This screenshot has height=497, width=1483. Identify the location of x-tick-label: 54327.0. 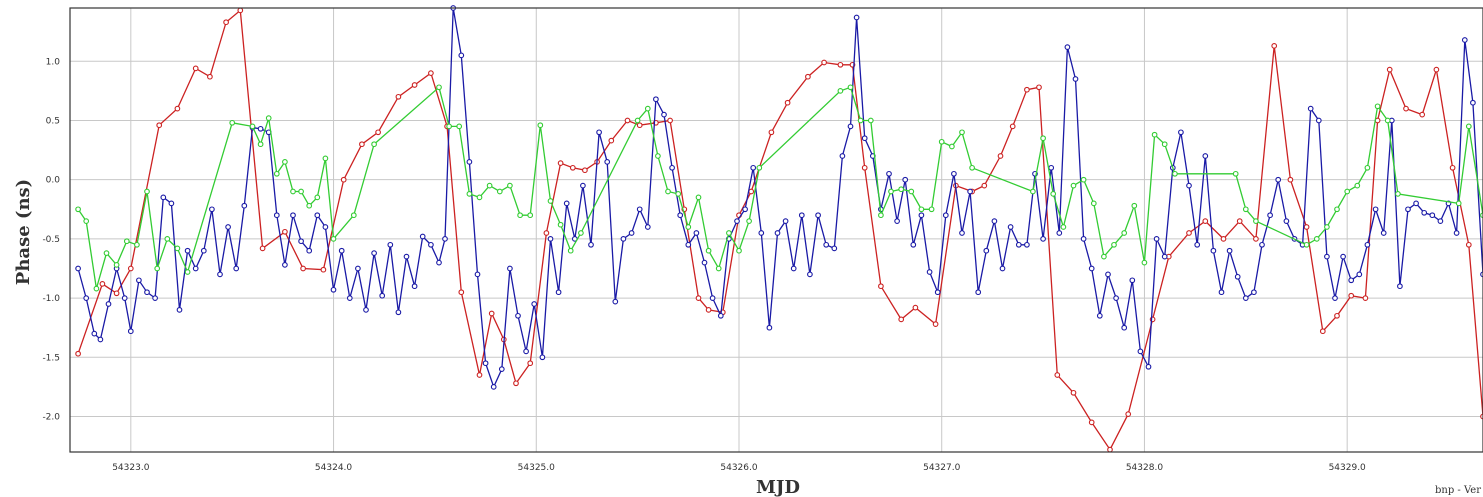
(941, 468).